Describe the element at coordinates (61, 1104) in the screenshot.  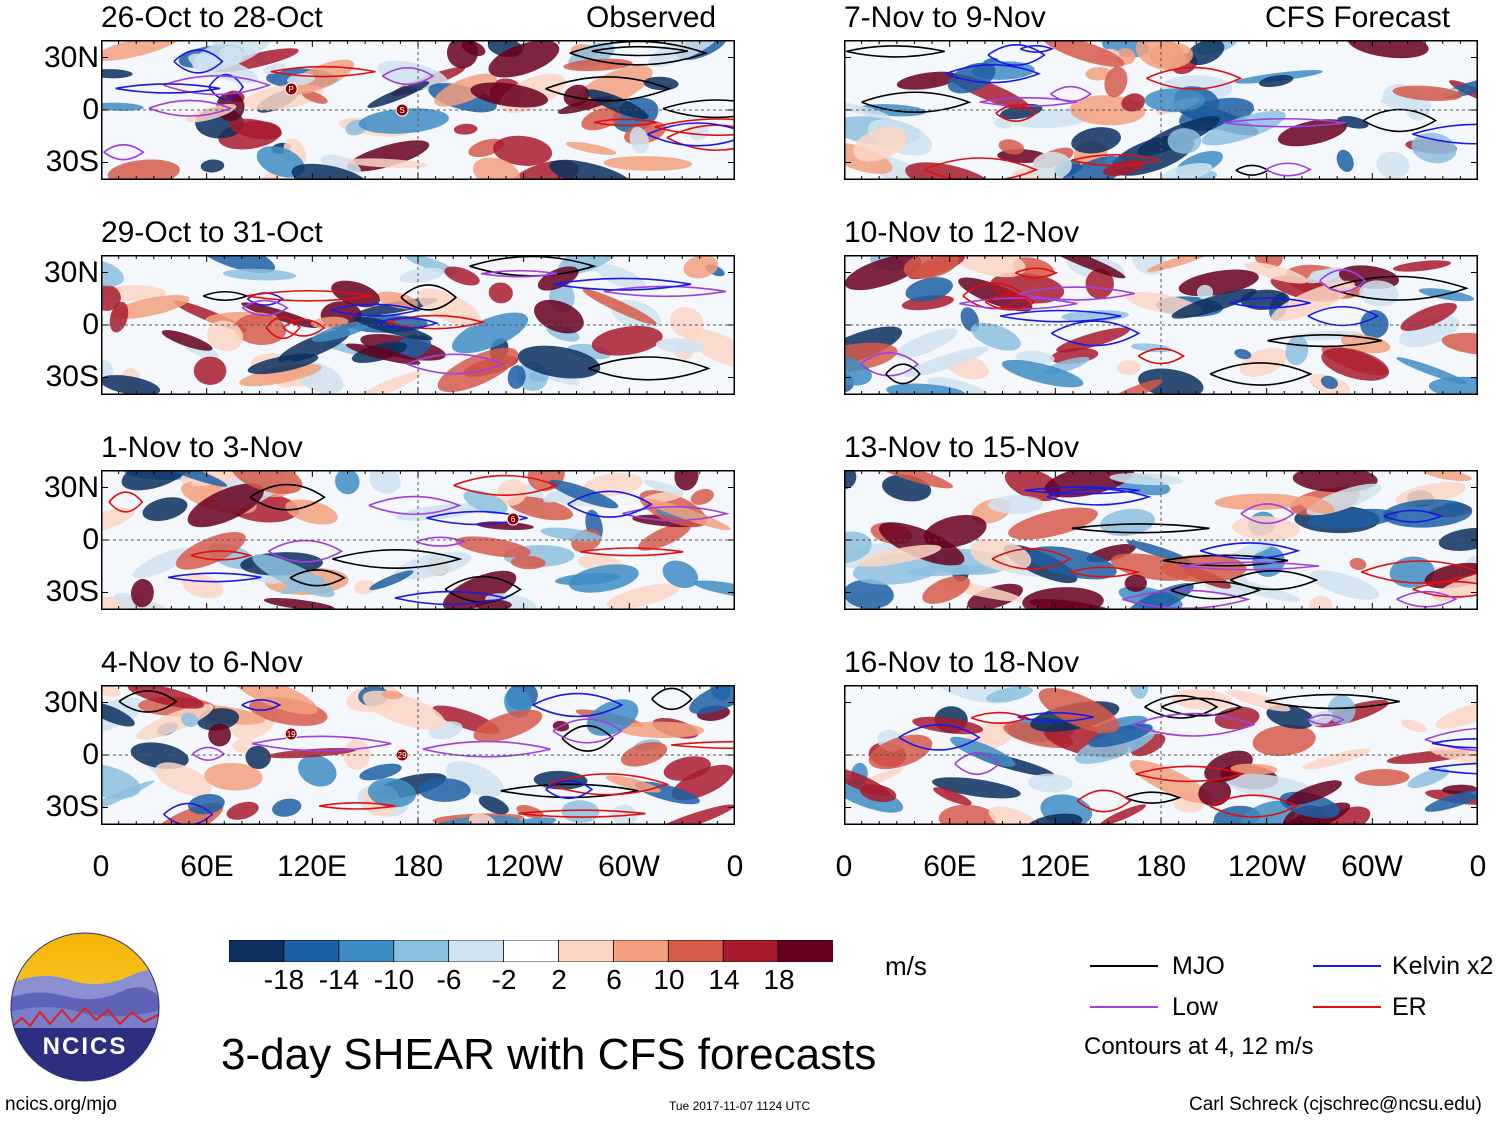
I see `site-link: ncics.org/mjo` at that location.